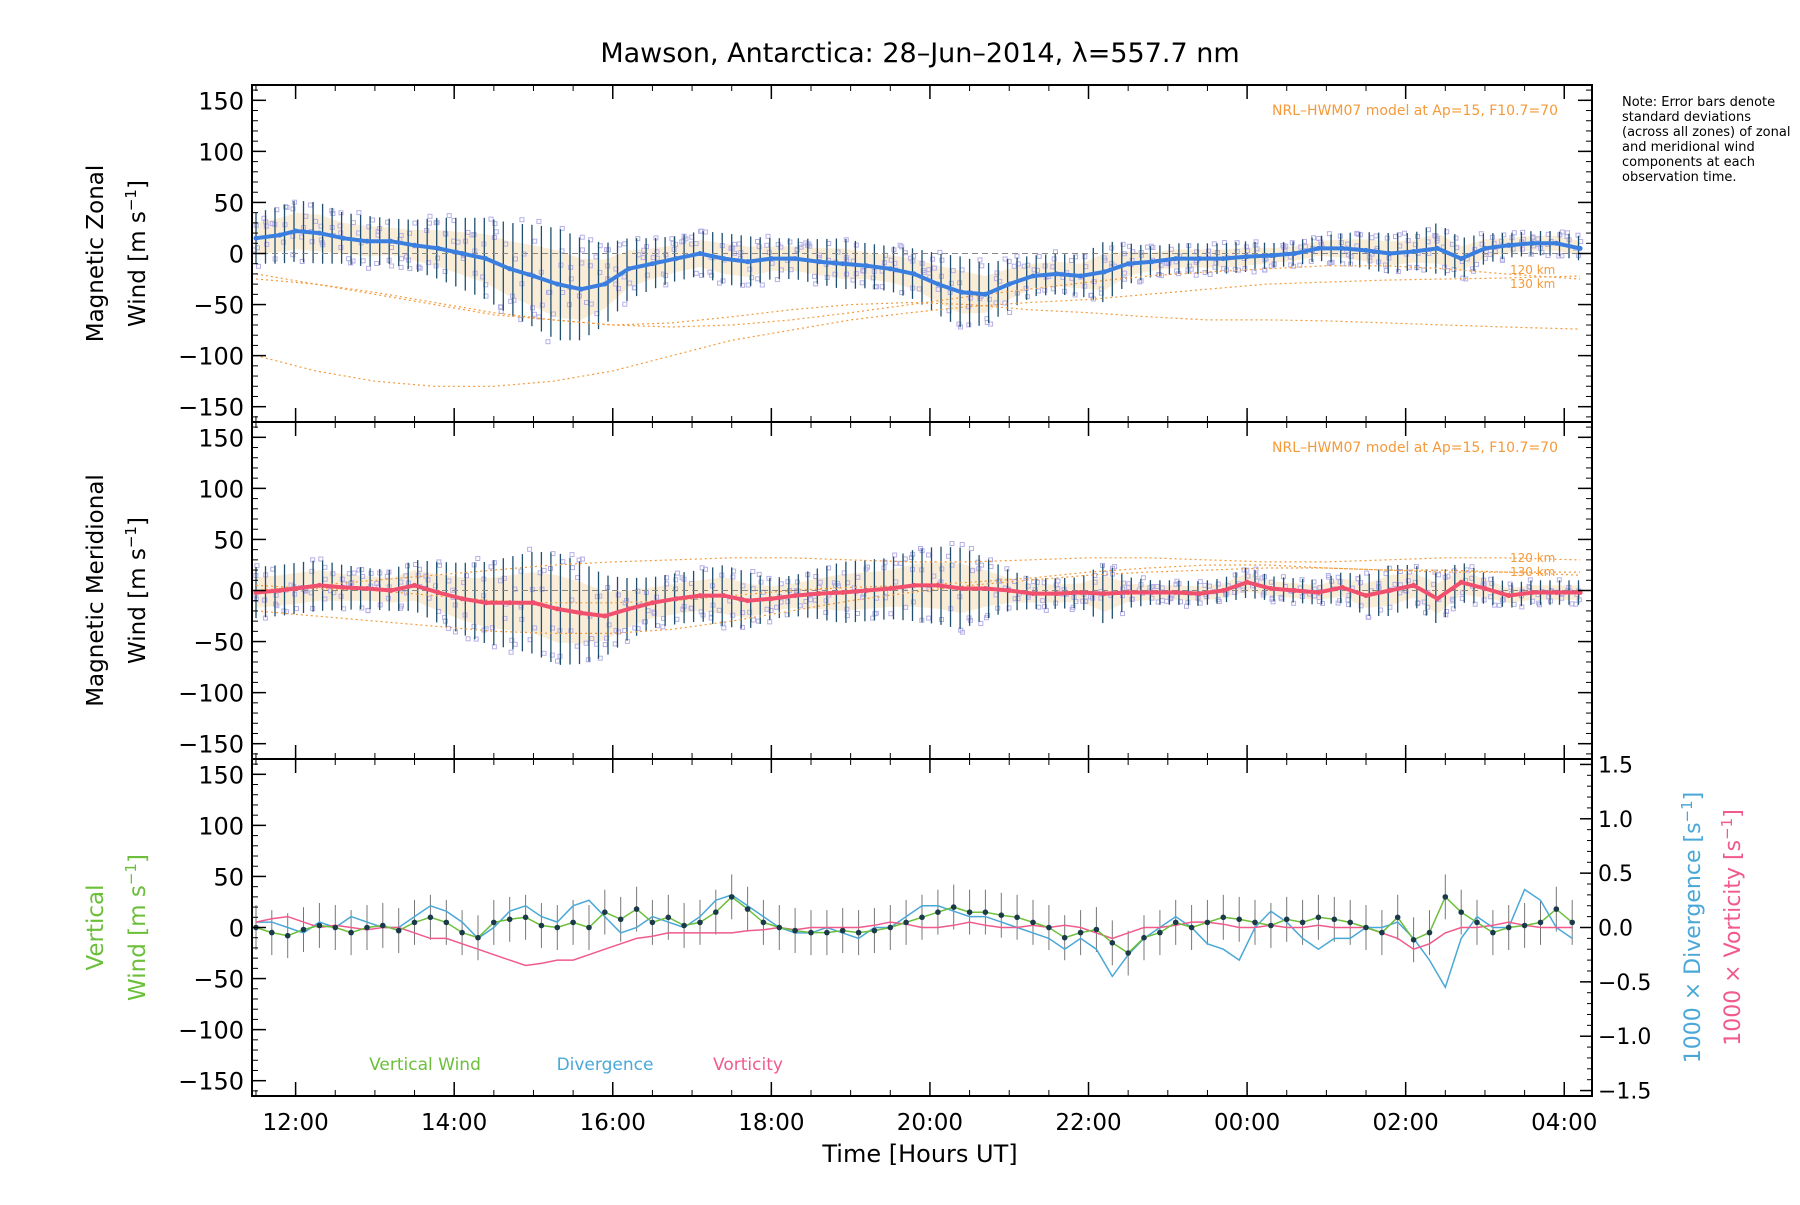 The height and width of the screenshot is (1205, 1800). Describe the element at coordinates (1415, 111) in the screenshot. I see `model-annotation: NRL–HWM07 model at Ap=15, F10.7=70` at that location.